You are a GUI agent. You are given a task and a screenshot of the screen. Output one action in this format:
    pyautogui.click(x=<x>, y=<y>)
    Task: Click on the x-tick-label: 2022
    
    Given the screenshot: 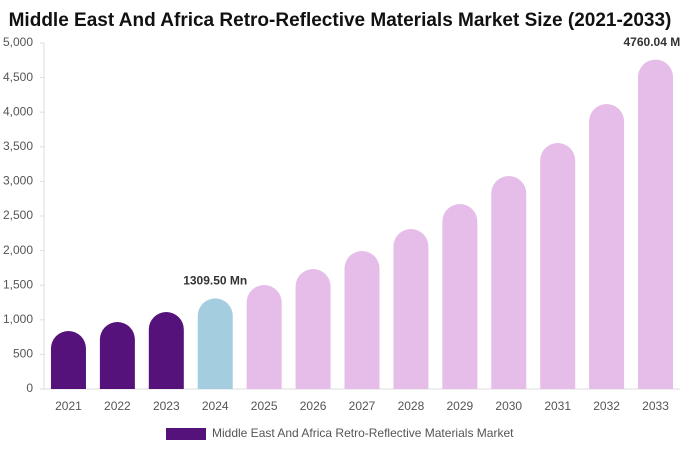 What is the action you would take?
    pyautogui.click(x=117, y=406)
    